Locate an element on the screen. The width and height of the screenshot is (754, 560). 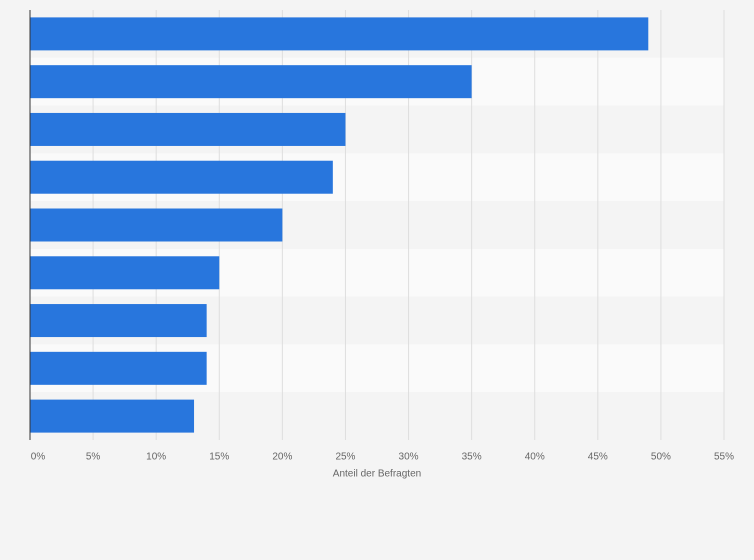
x-tick-label: 30% is located at coordinates (409, 457).